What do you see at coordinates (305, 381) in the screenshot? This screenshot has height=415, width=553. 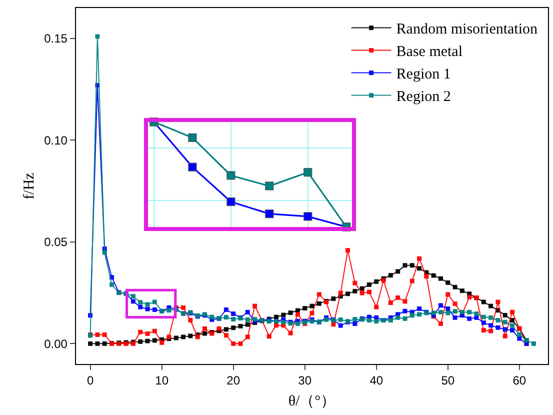 I see `x-tick-label: 30` at bounding box center [305, 381].